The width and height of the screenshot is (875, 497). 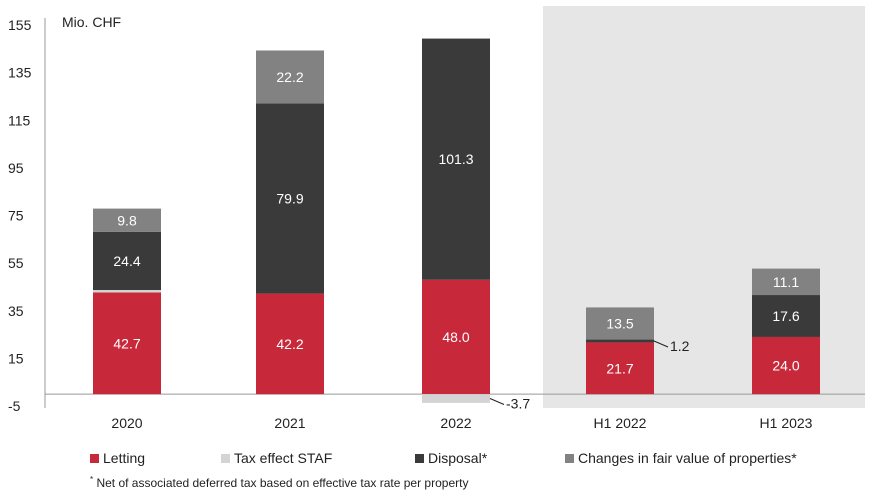 I want to click on data-label-2-1: -3.7, so click(x=518, y=403).